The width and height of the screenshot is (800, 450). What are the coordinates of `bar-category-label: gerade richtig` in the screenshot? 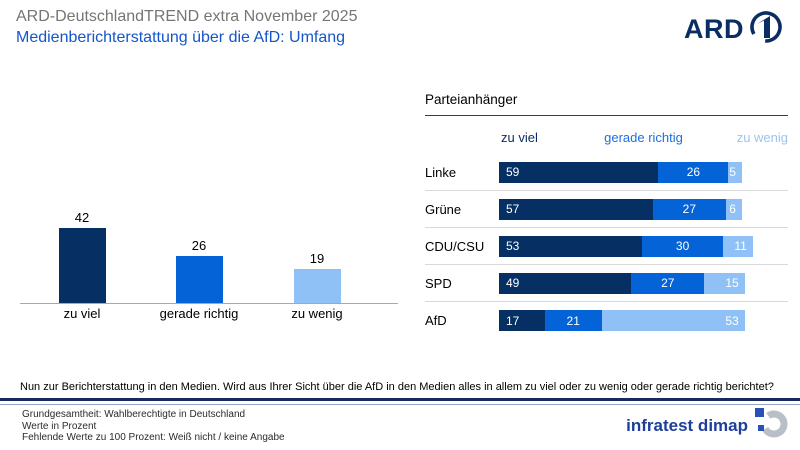 It's located at (199, 313).